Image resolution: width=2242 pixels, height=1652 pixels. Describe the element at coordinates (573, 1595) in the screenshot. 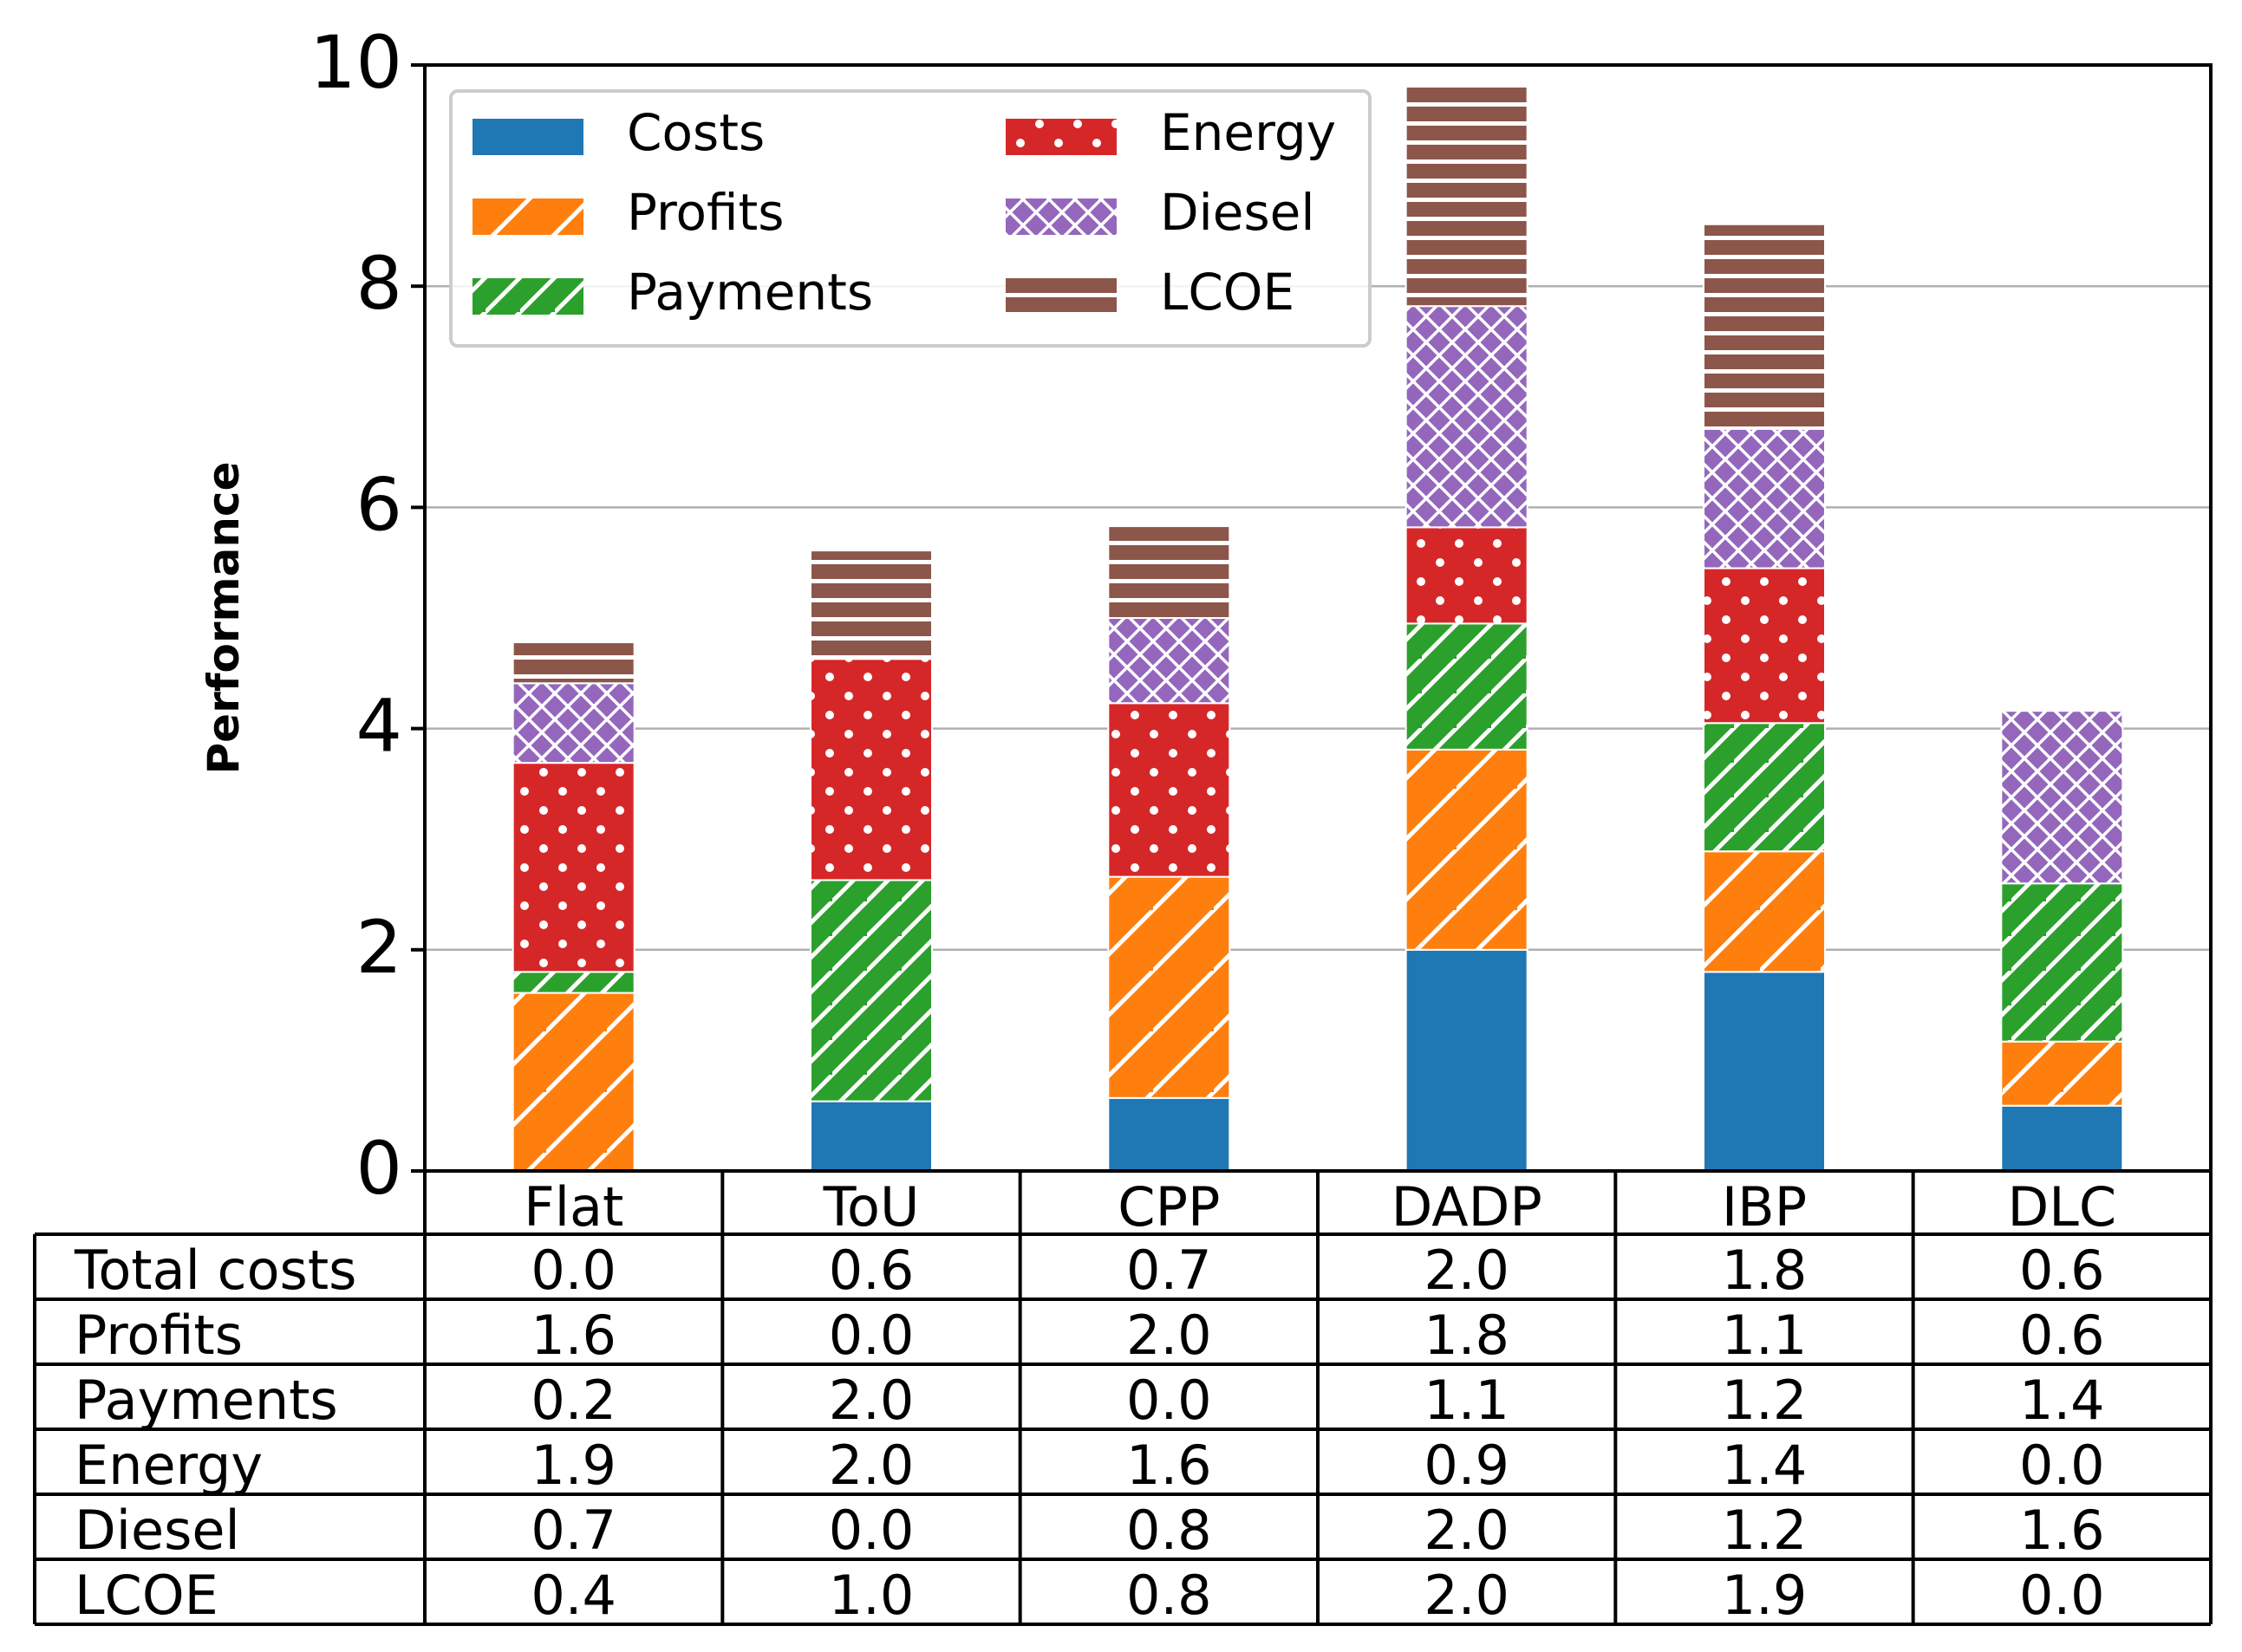

I see `table-cell: 0.4` at that location.